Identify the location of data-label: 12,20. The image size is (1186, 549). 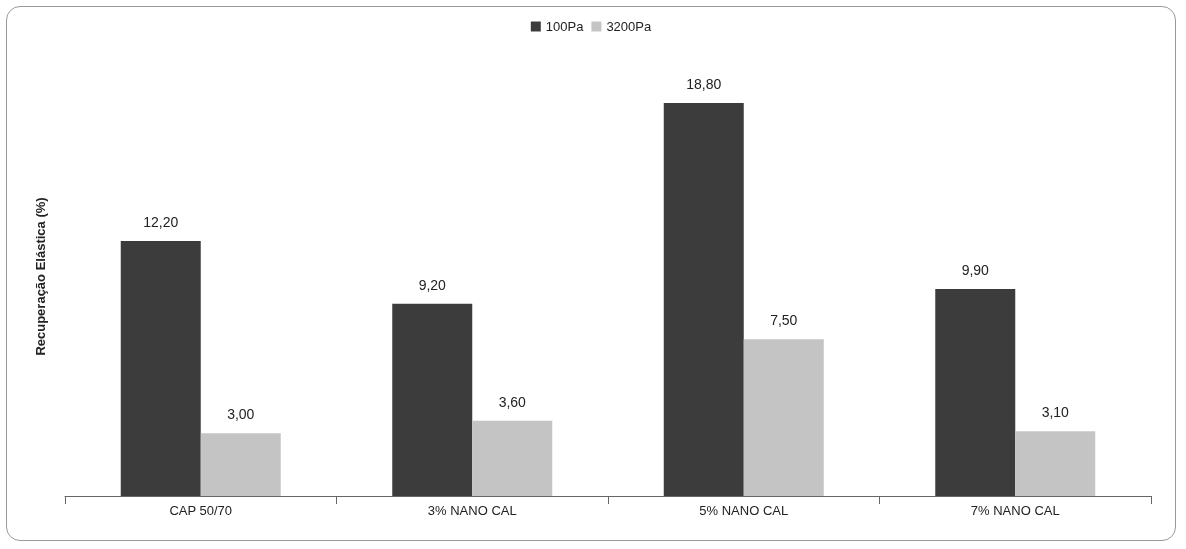
(161, 221).